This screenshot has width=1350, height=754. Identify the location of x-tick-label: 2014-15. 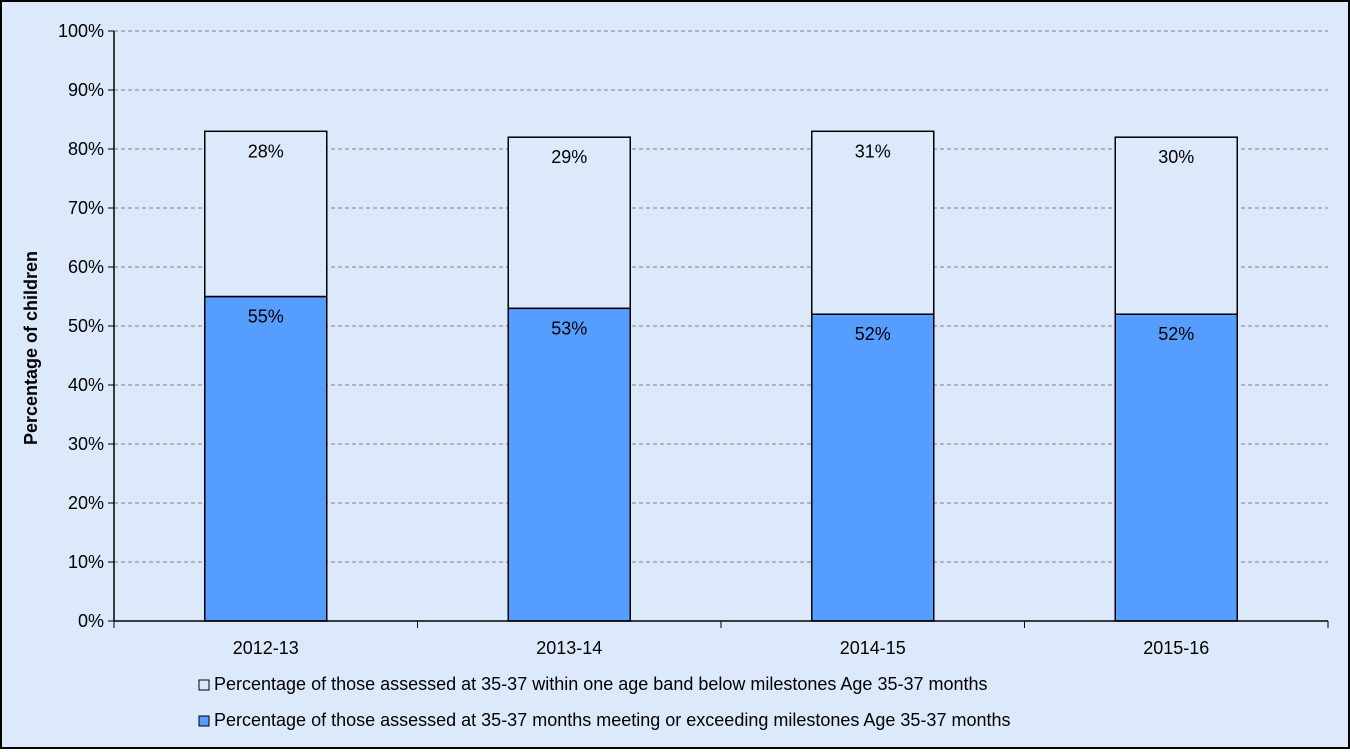
(873, 648).